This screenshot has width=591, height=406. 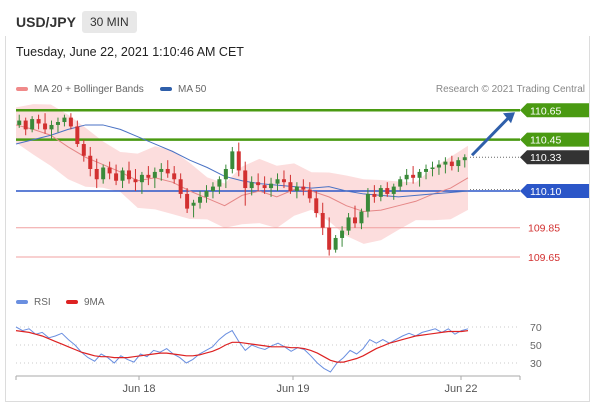 I want to click on timestamp: Tuesday, June 22, 2021 1:10:46 AM CET, so click(x=130, y=52).